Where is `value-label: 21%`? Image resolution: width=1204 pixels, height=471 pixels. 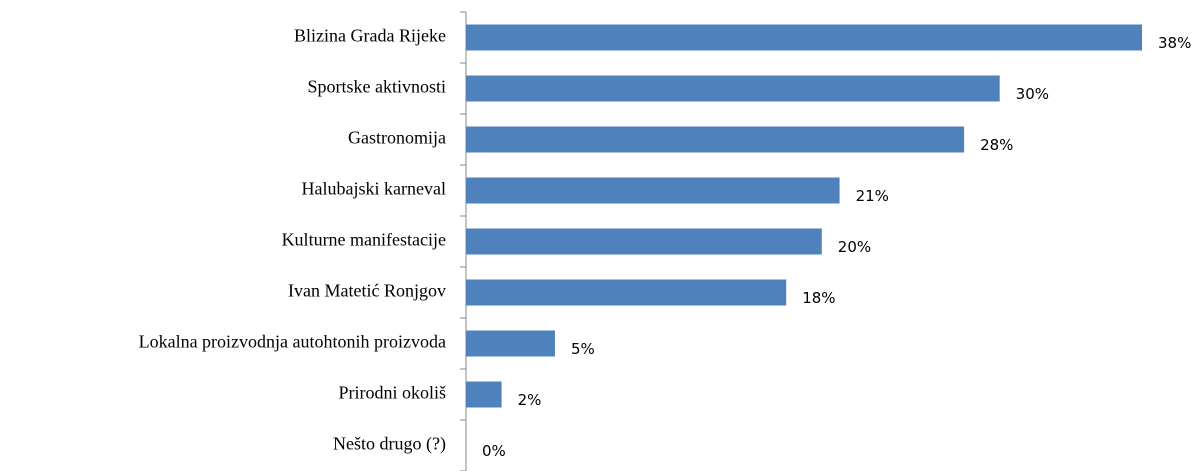
value-label: 21% is located at coordinates (872, 196).